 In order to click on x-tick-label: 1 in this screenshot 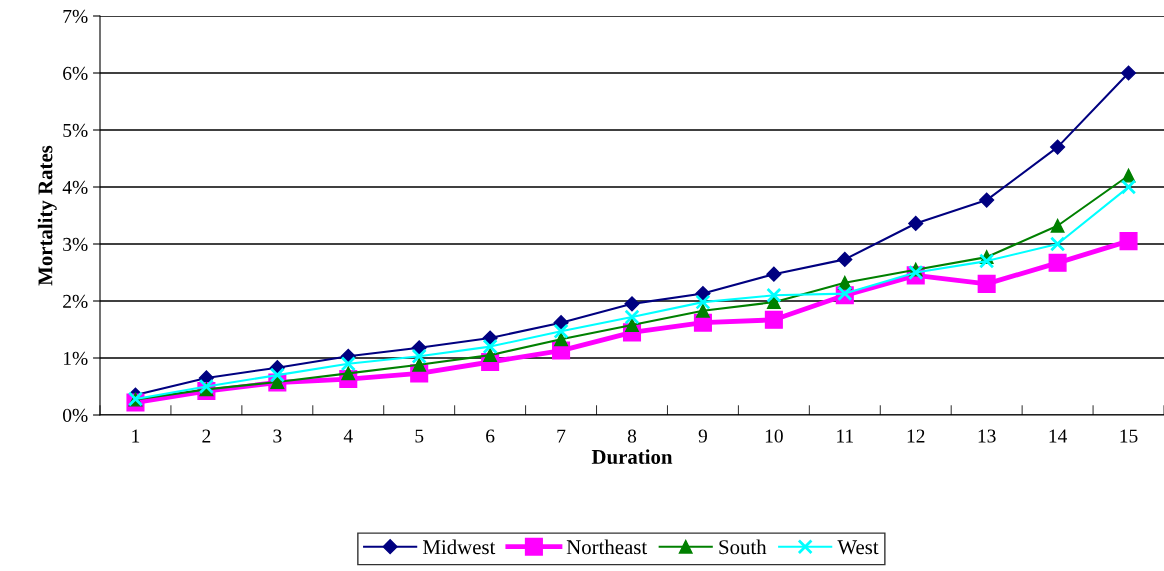, I will do `click(136, 436)`.